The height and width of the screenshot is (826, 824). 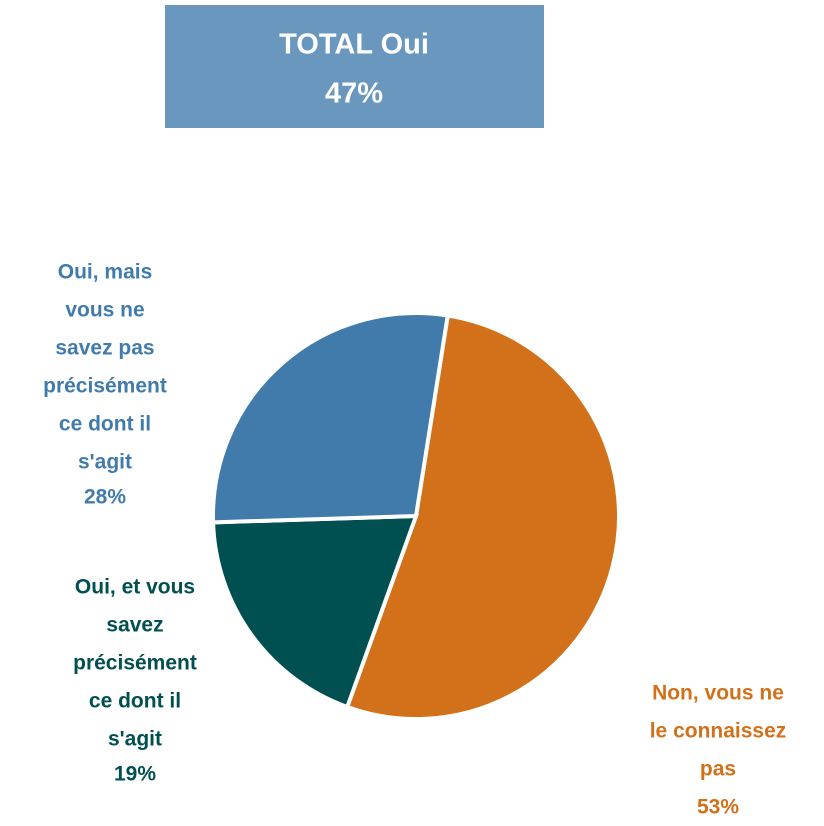 What do you see at coordinates (134, 625) in the screenshot?
I see `slice-label: savez` at bounding box center [134, 625].